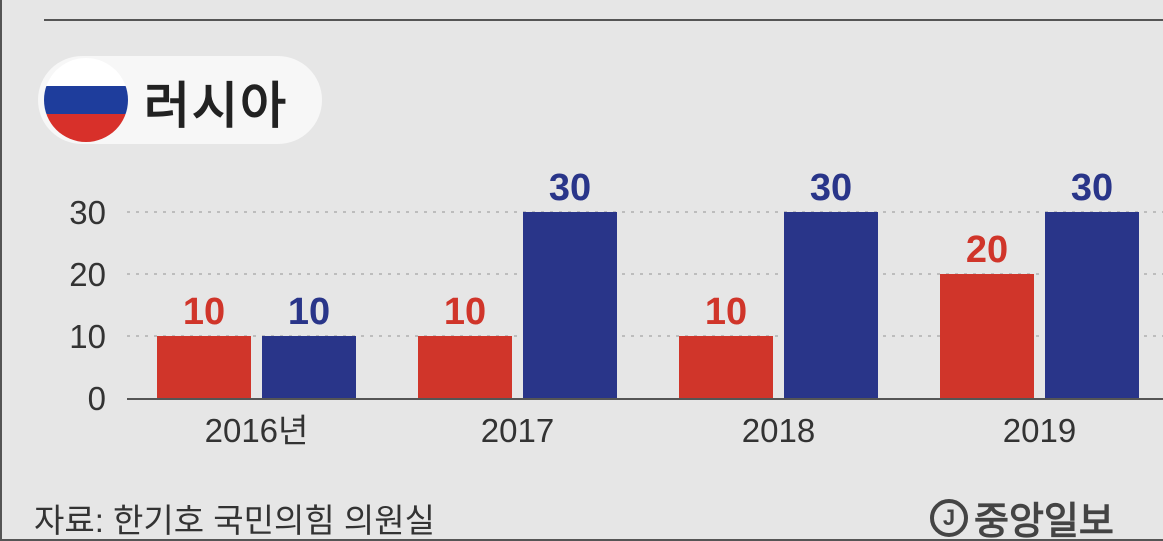 The width and height of the screenshot is (1163, 541). What do you see at coordinates (517, 430) in the screenshot?
I see `x-tick-label: 2017` at bounding box center [517, 430].